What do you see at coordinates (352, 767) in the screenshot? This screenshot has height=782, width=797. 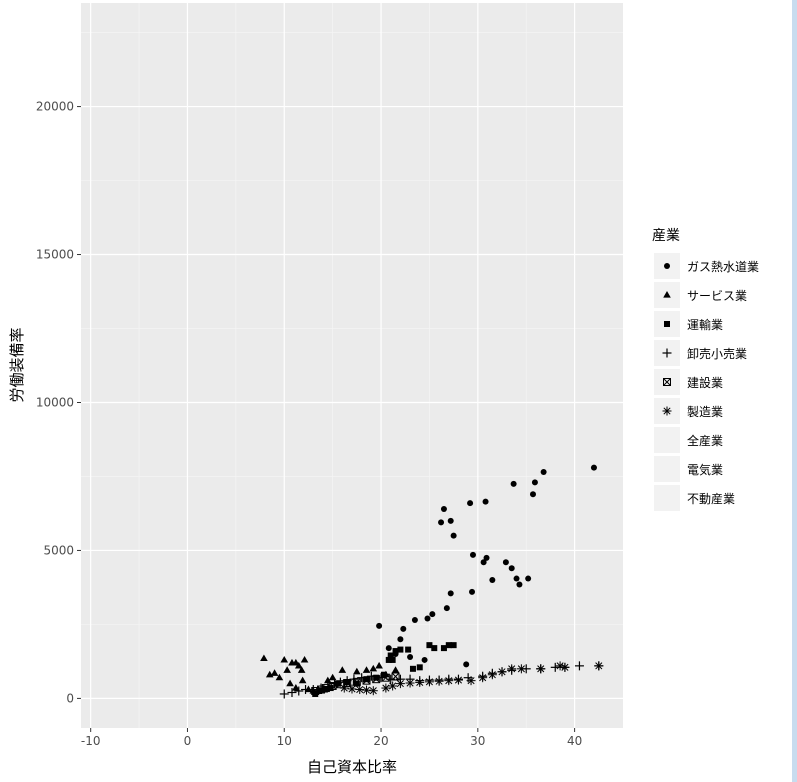 I see `x-axis-title: 自己資本比率` at bounding box center [352, 767].